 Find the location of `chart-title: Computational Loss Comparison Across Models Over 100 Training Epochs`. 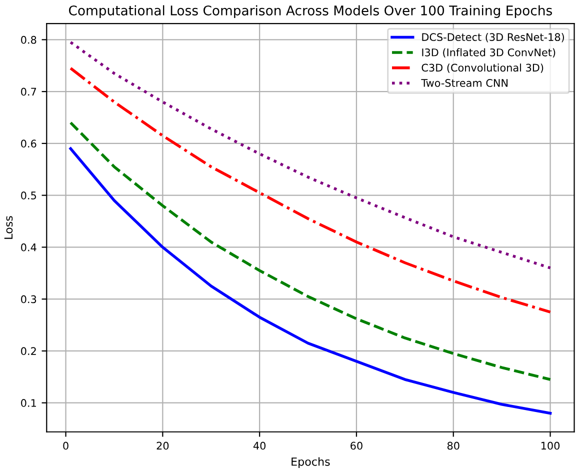

chart-title: Computational Loss Comparison Across Models Over 100 Training Epochs is located at coordinates (310, 11).